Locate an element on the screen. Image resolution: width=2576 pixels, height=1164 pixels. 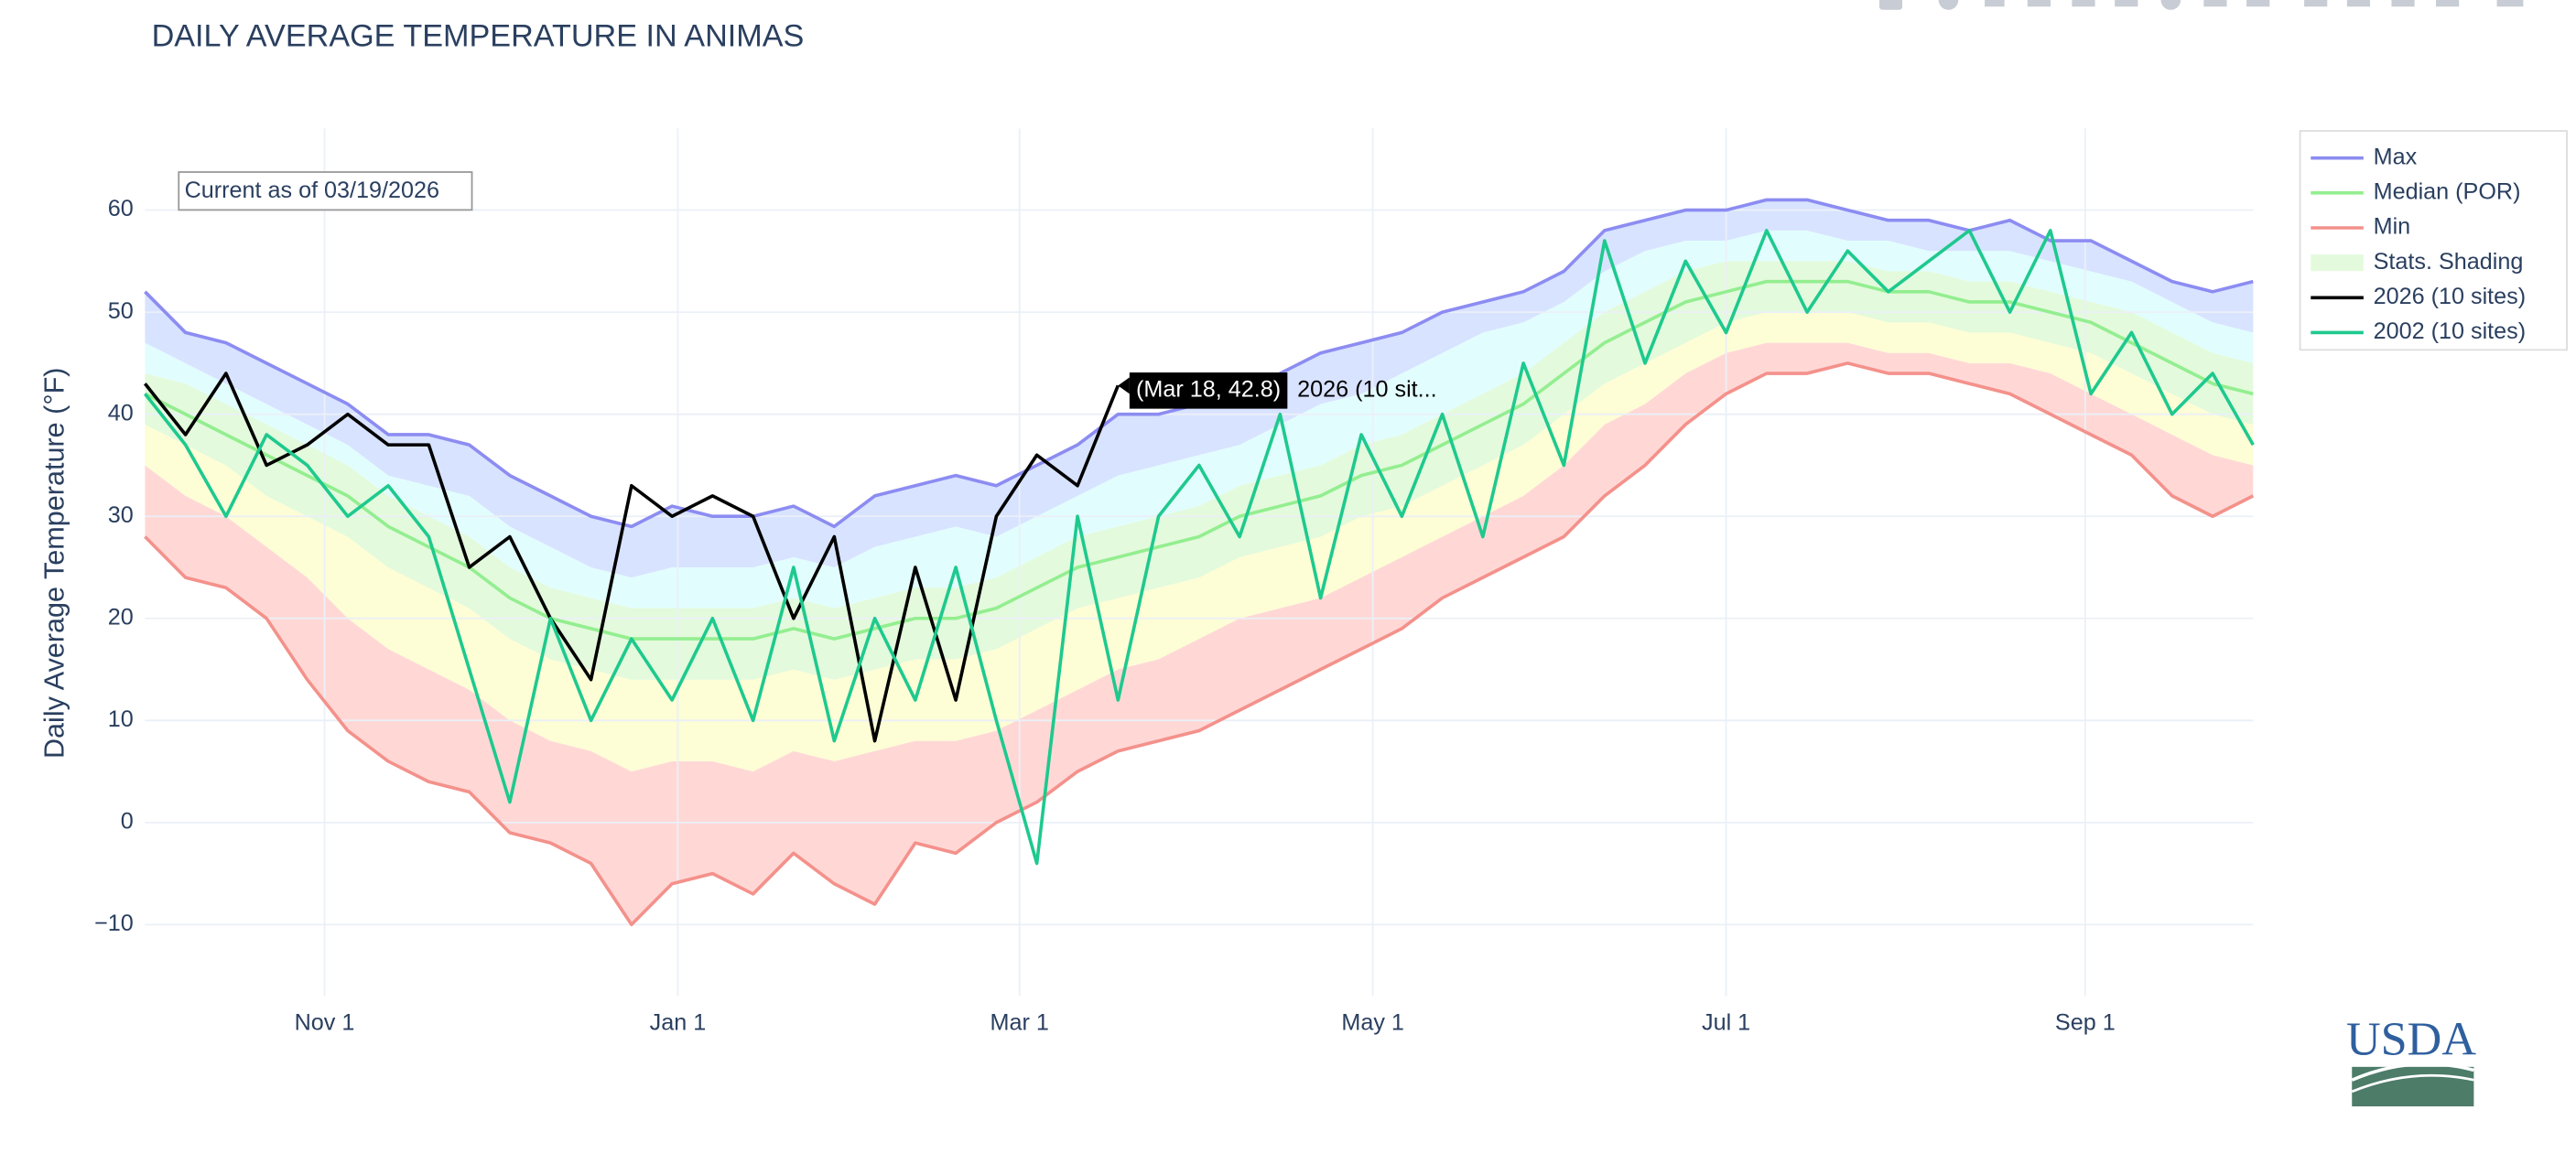
hover-label: (Mar 18, 42.8) is located at coordinates (1209, 389).